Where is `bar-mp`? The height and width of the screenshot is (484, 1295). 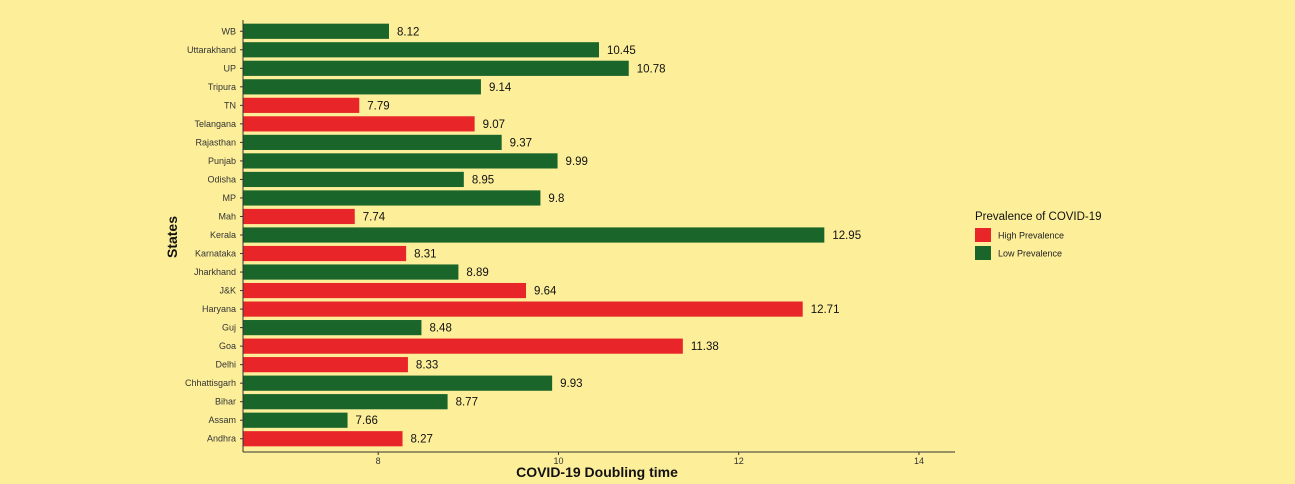 bar-mp is located at coordinates (392, 198).